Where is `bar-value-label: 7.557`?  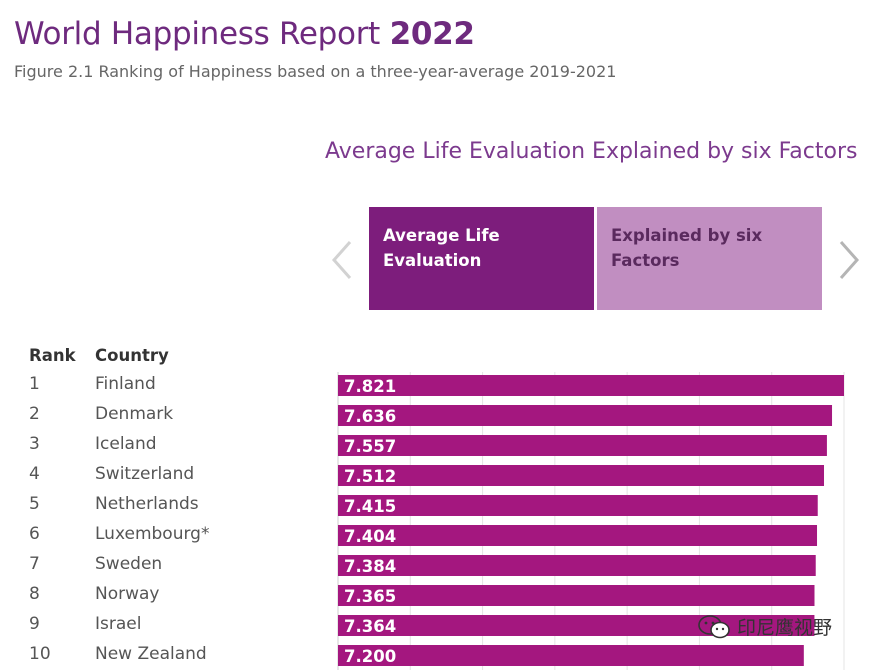
bar-value-label: 7.557 is located at coordinates (370, 446).